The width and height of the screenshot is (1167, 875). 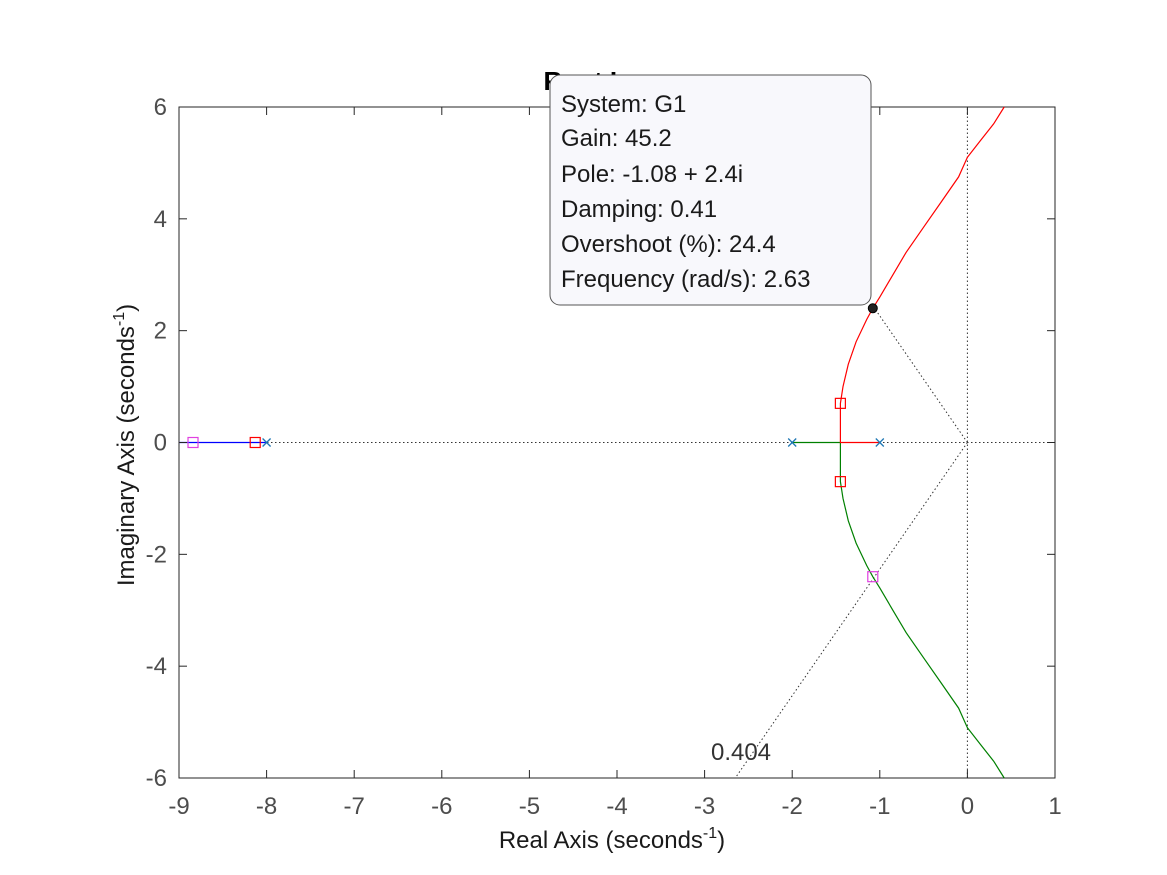 I want to click on data-tip-damping: Damping: 0.41, so click(x=639, y=209).